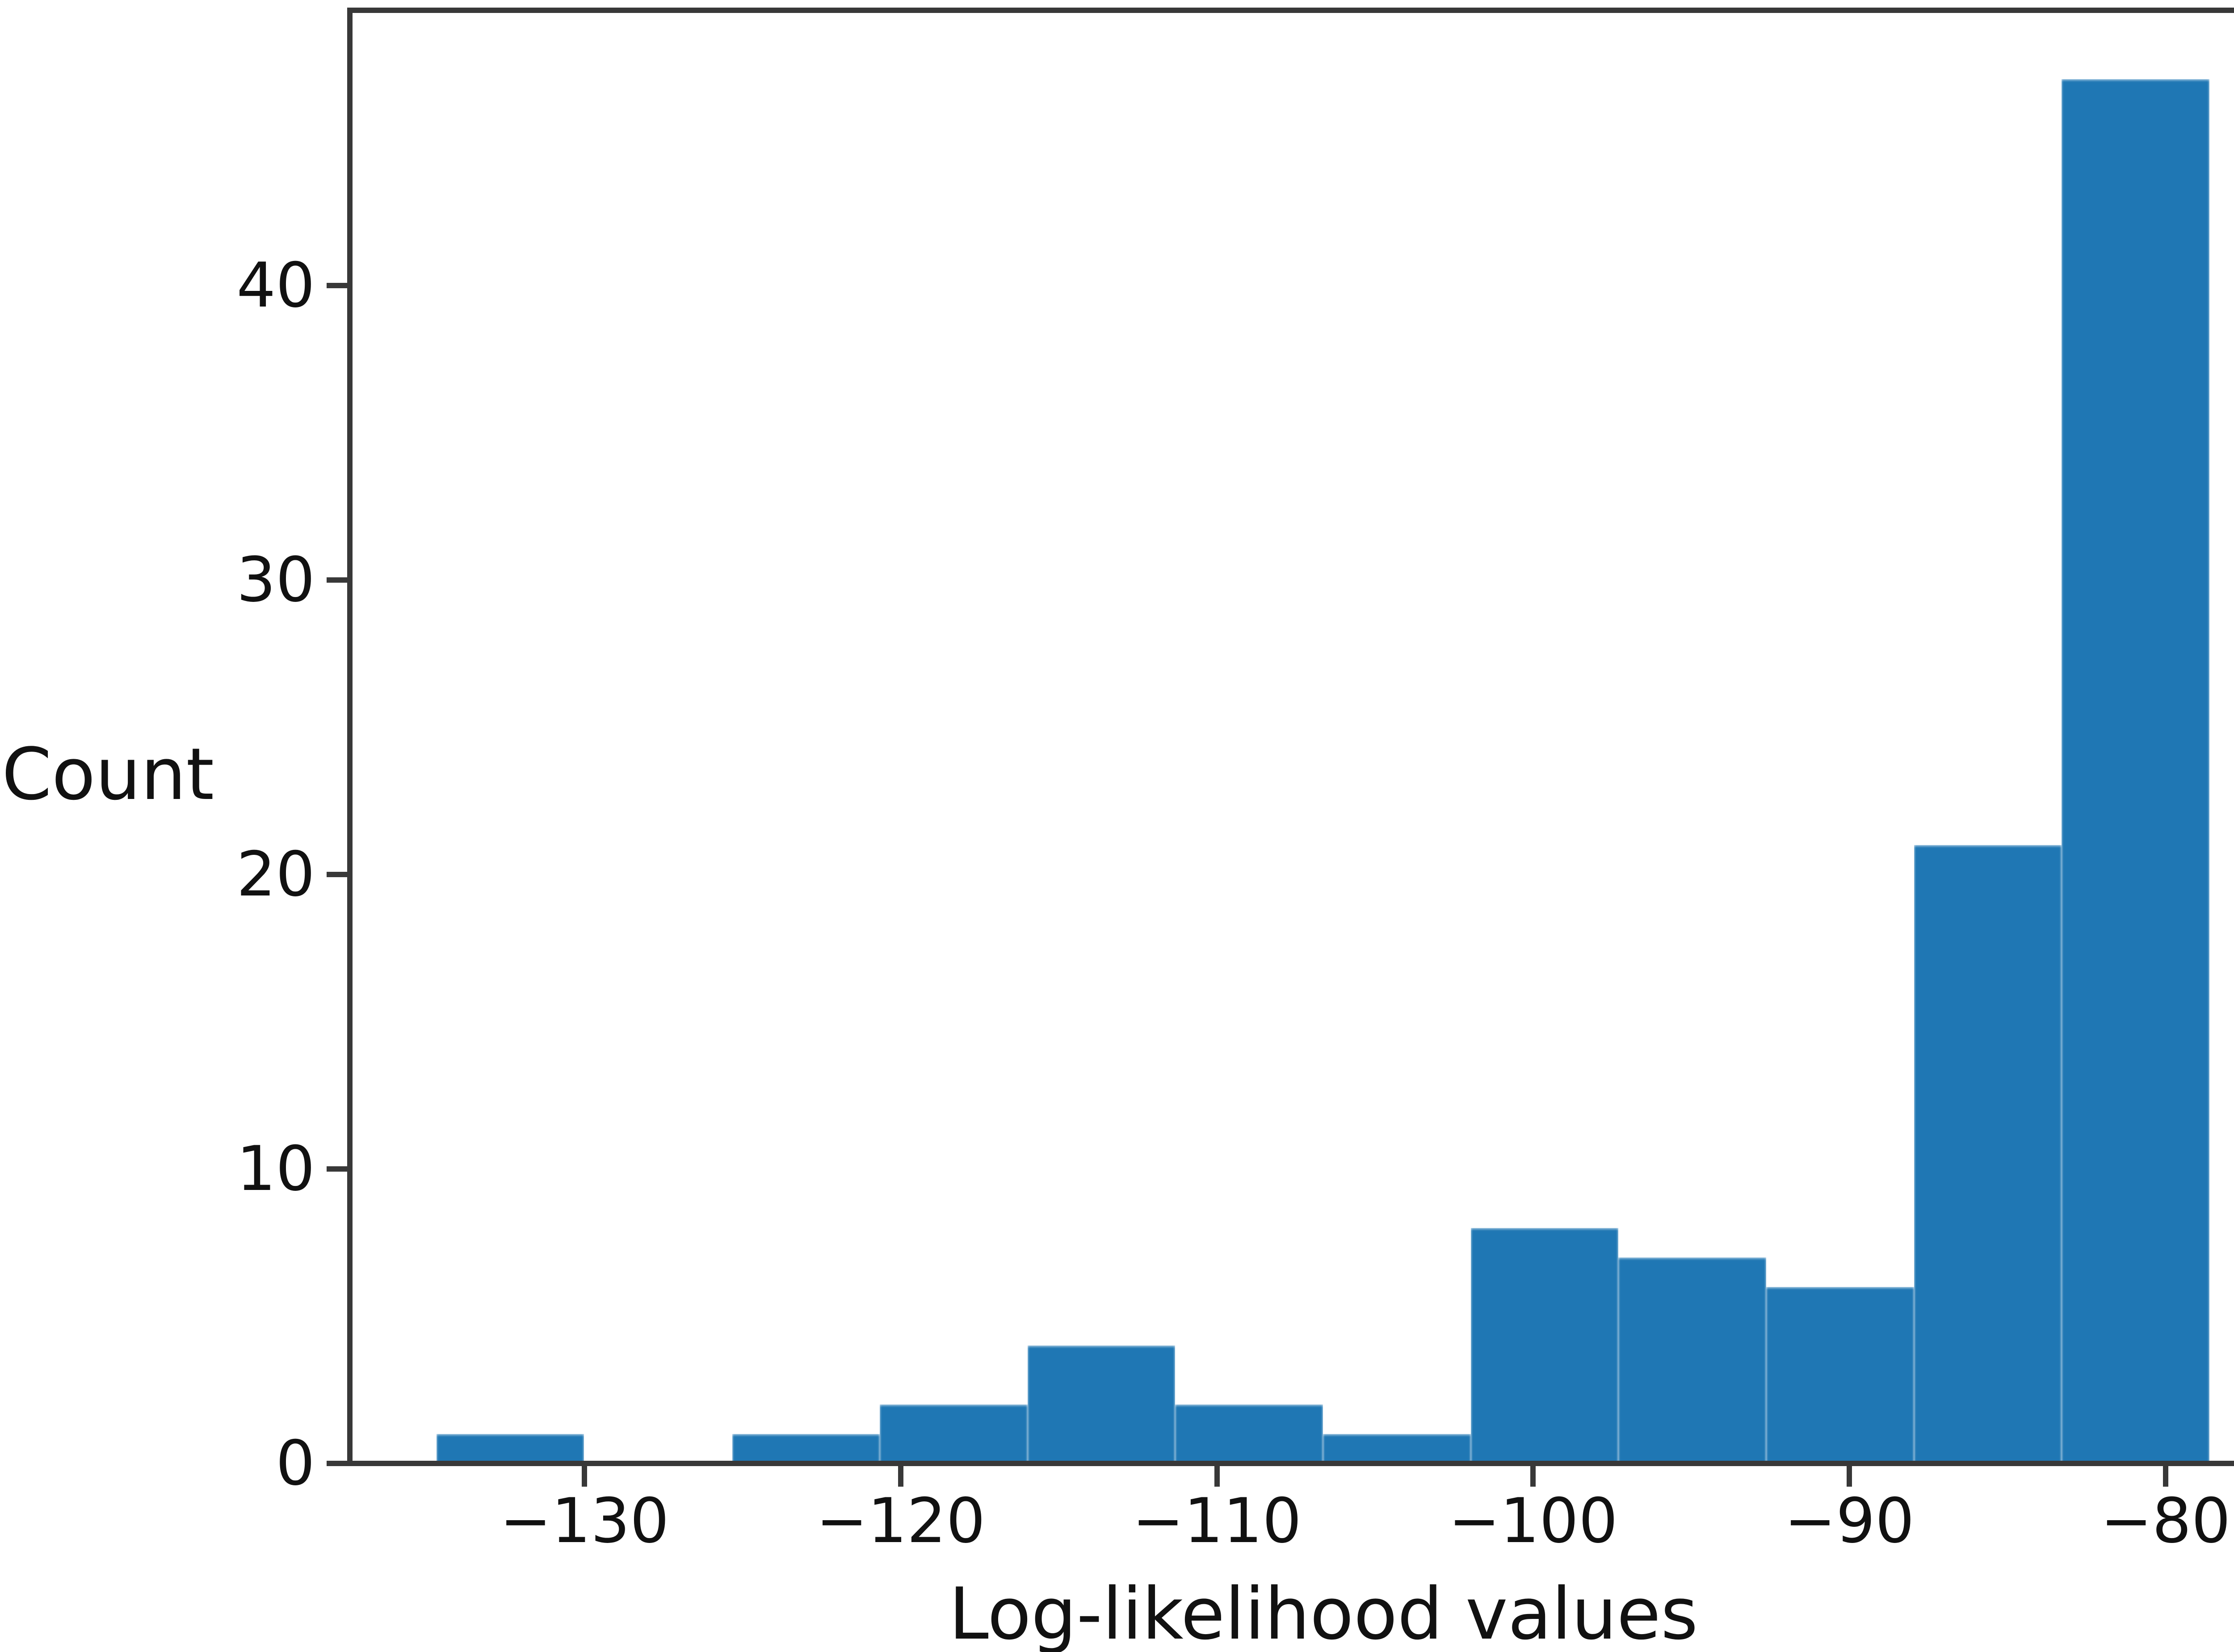 This screenshot has width=2234, height=1652. I want to click on axis-spine-top, so click(1290, 10).